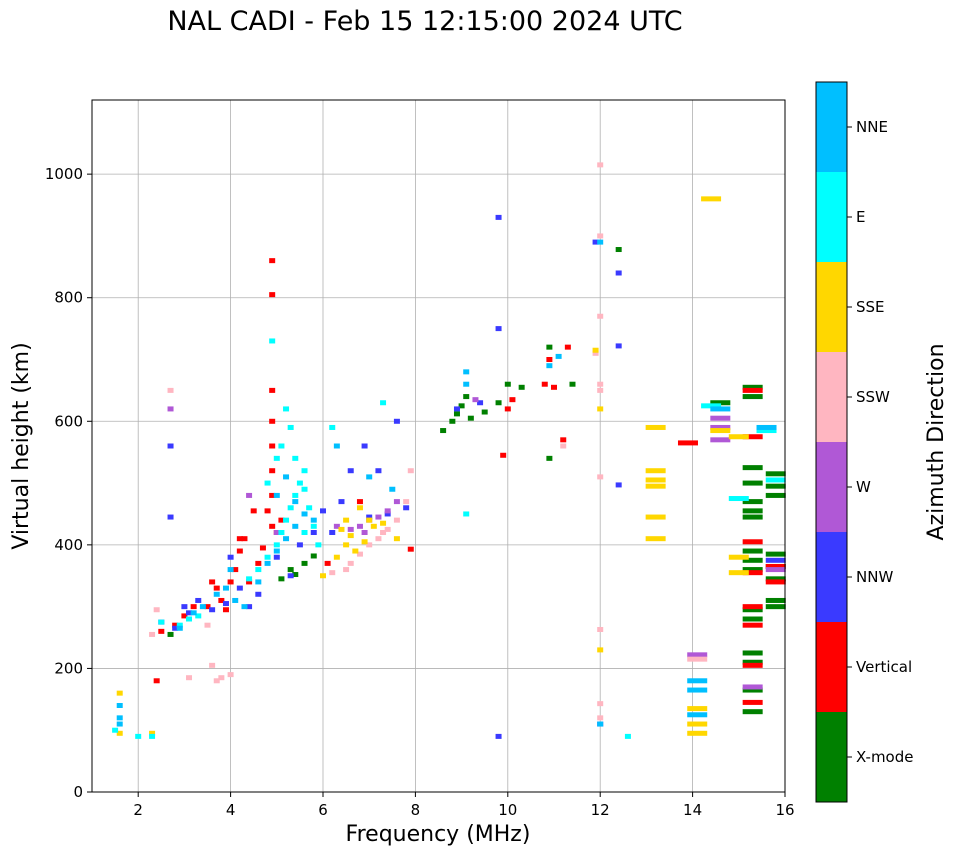  What do you see at coordinates (874, 577) in the screenshot?
I see `colorbar-tick-label: NNW` at bounding box center [874, 577].